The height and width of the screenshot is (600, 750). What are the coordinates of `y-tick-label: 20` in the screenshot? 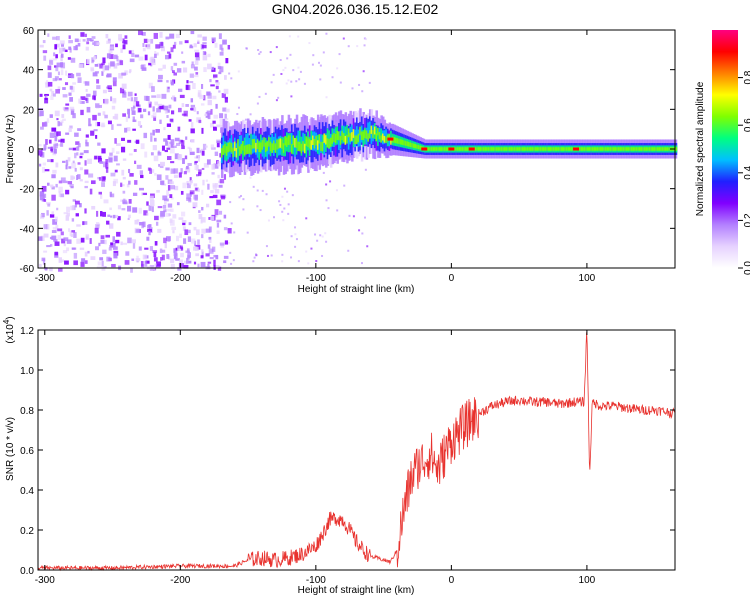 It's located at (29, 110).